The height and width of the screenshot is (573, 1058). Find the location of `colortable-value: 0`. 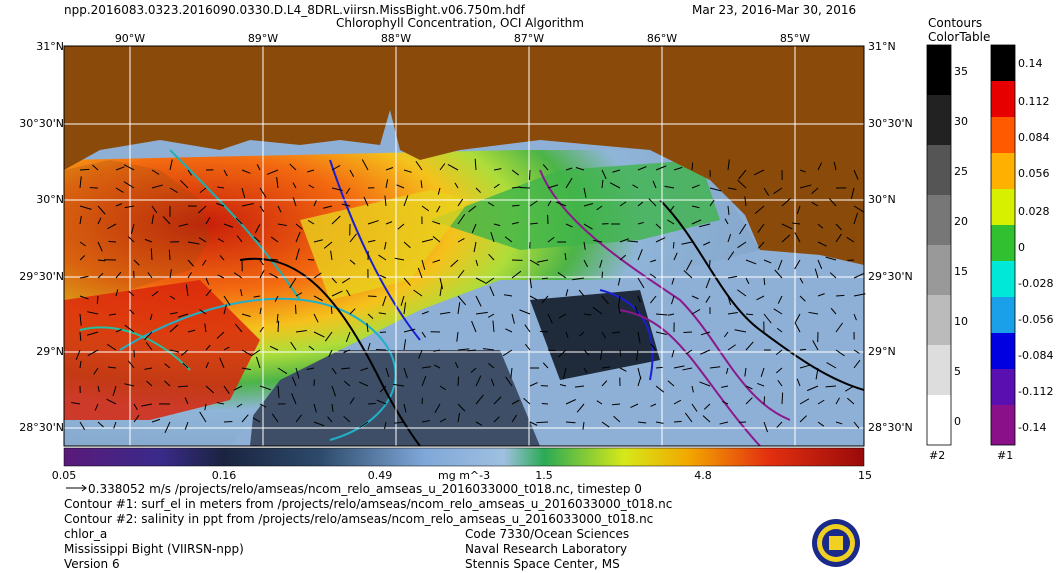

colortable-value: 0 is located at coordinates (1021, 247).